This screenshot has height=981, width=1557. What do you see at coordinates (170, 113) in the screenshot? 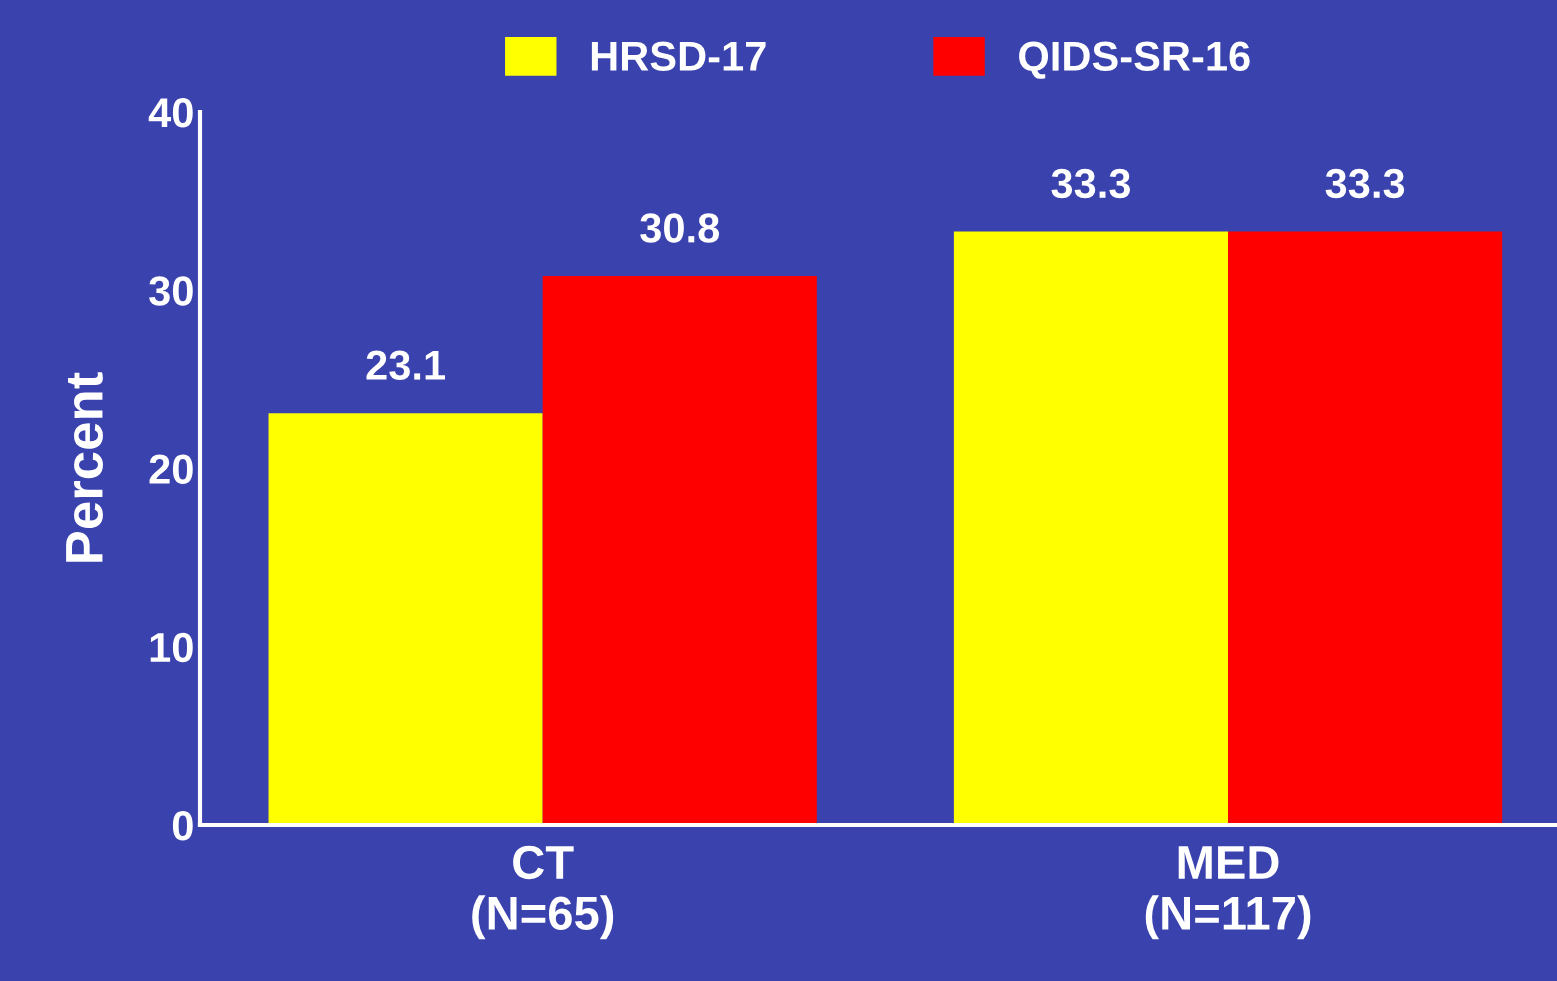
I see `y-tick-label: 40` at bounding box center [170, 113].